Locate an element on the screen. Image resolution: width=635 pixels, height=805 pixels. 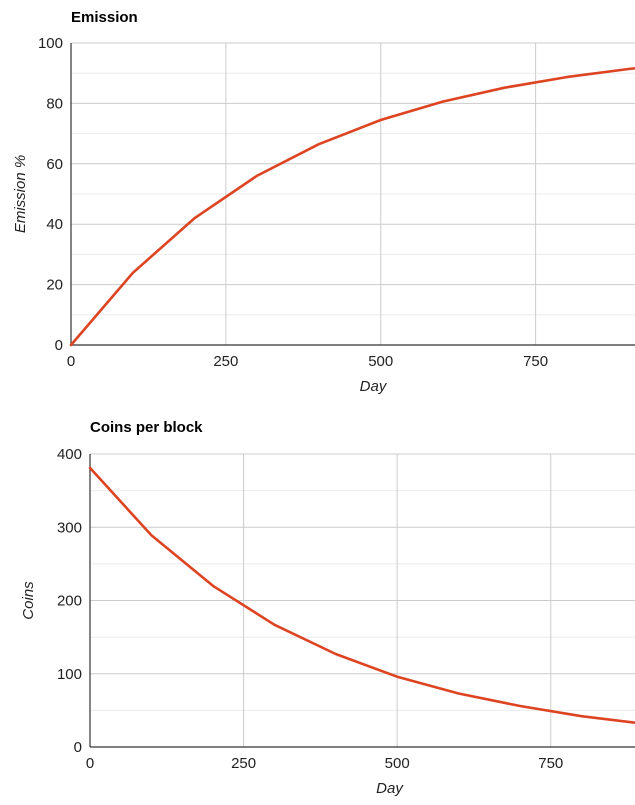
y-tick-label: 80 is located at coordinates (54, 103).